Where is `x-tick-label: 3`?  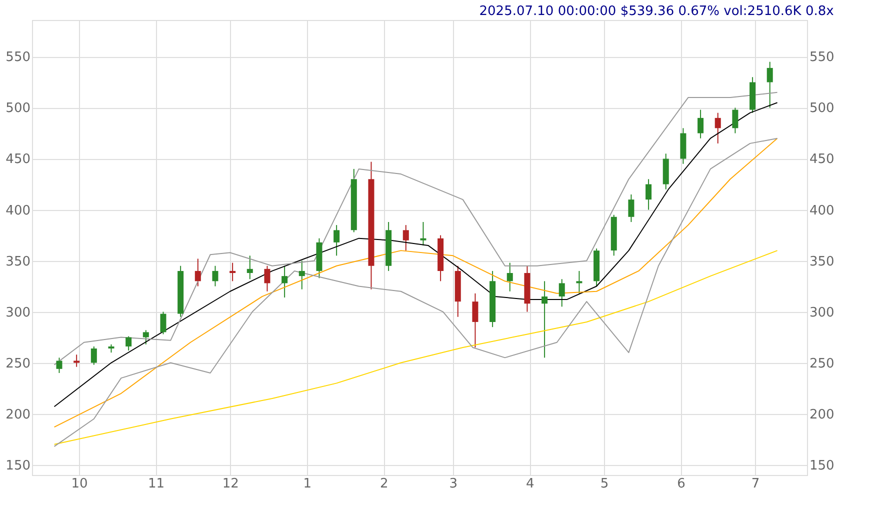 x-tick-label: 3 is located at coordinates (453, 484).